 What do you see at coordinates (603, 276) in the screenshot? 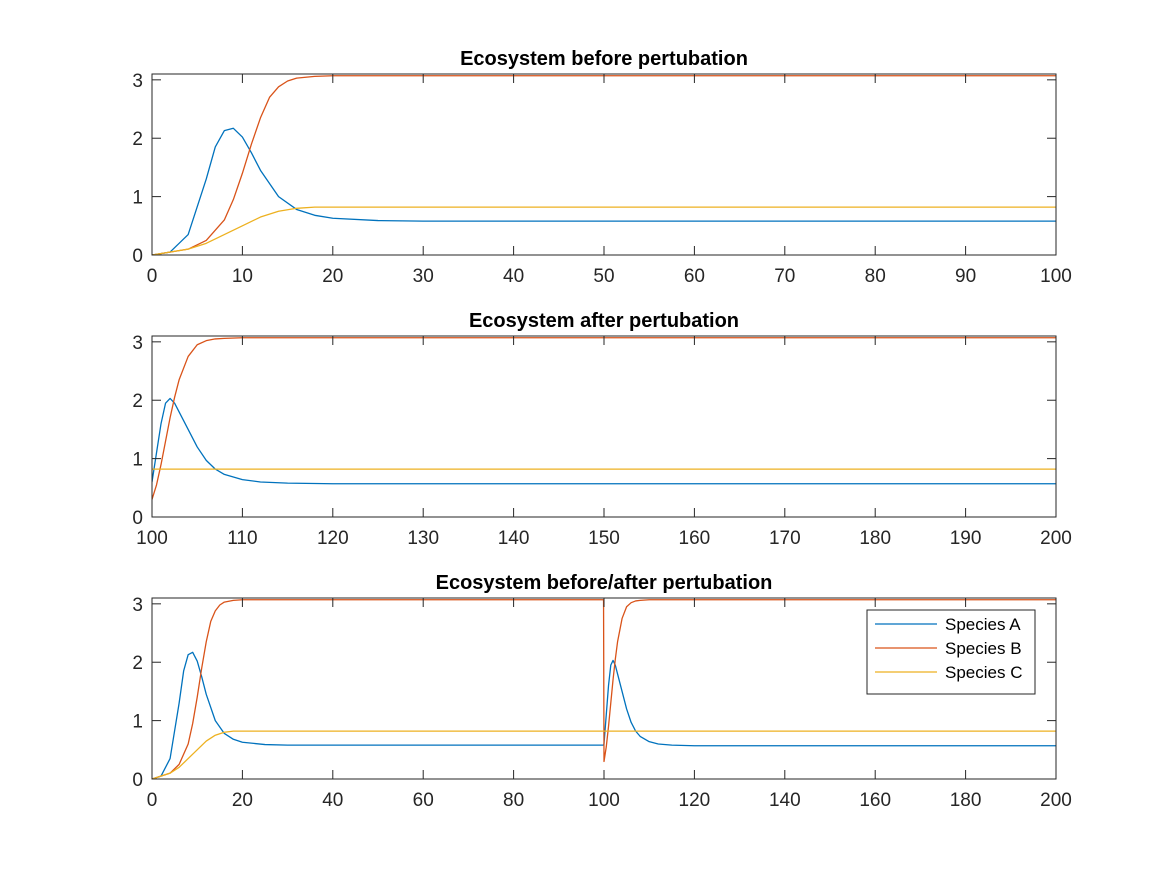
I see `x-tick-label: 50` at bounding box center [603, 276].